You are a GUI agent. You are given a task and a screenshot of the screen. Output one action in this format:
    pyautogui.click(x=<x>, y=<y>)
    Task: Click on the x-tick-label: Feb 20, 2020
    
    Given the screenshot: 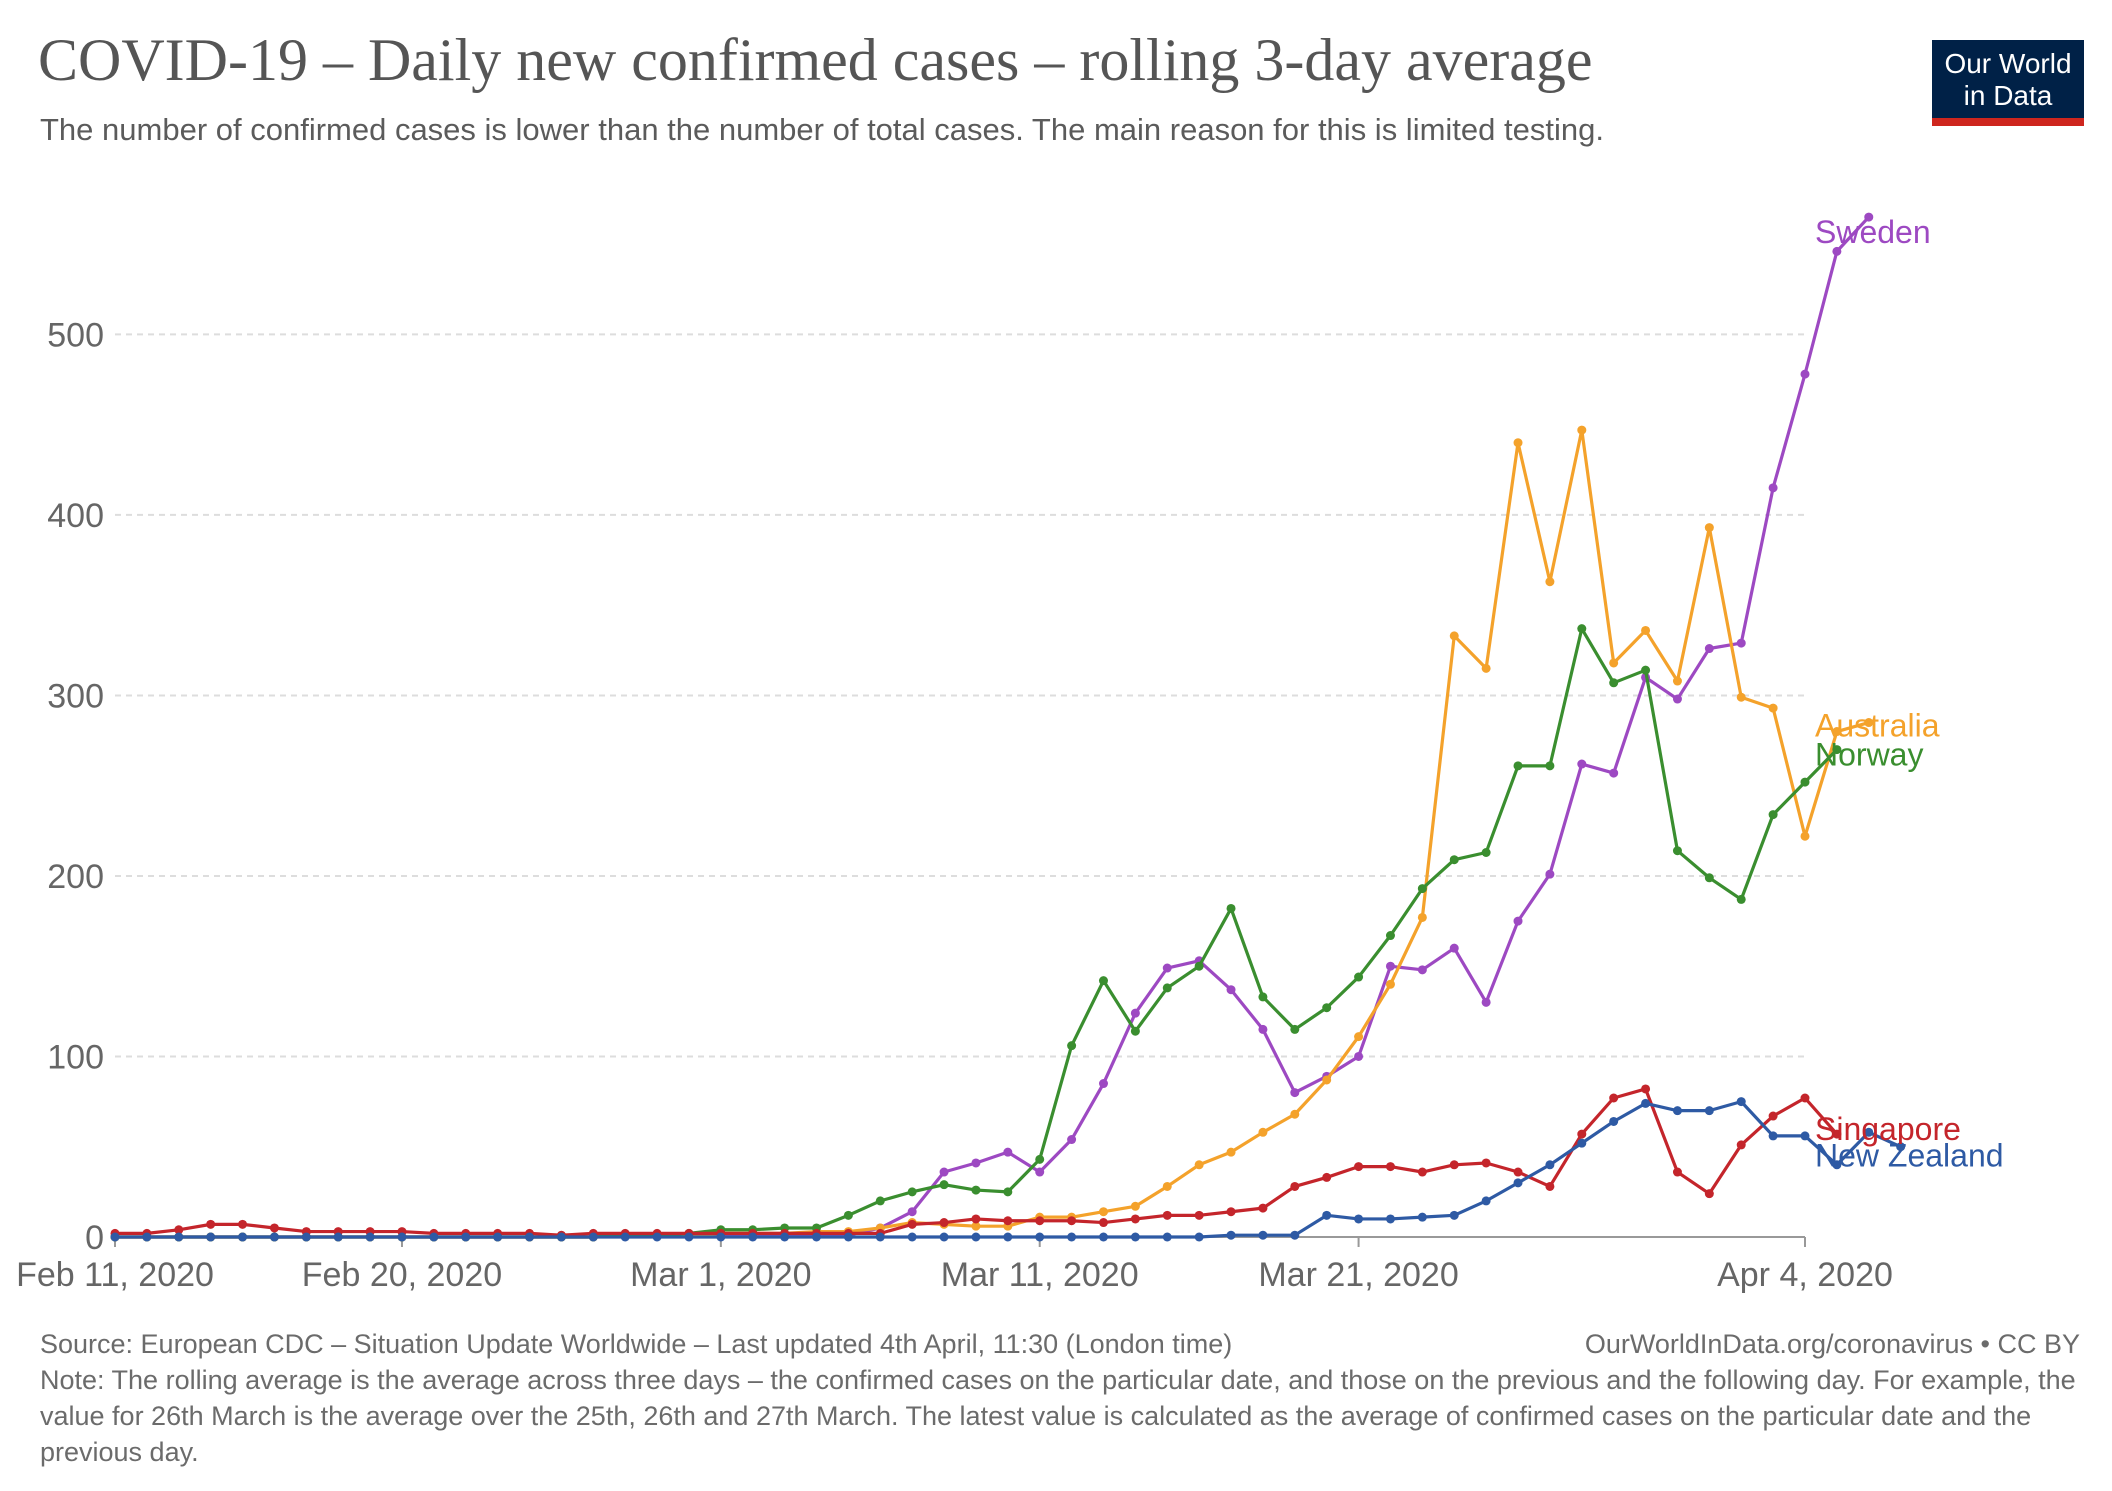 What is the action you would take?
    pyautogui.click(x=402, y=1275)
    